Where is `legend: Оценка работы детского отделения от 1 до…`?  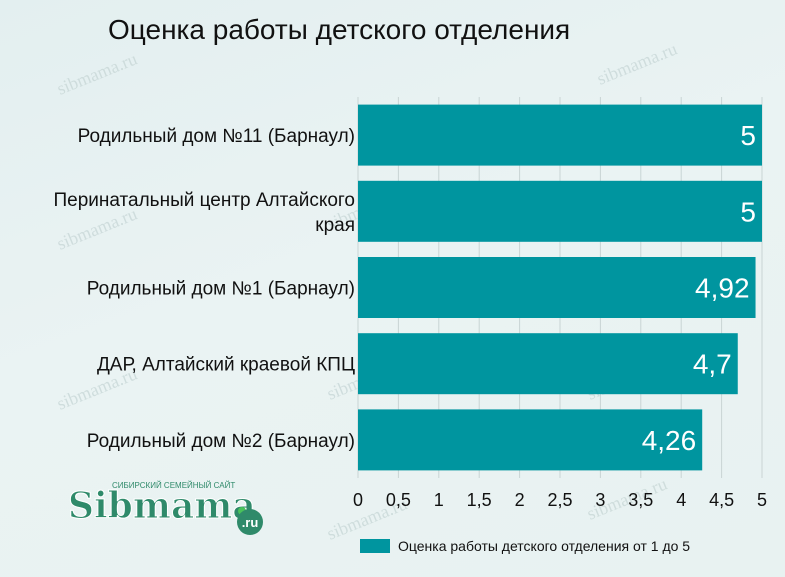
legend: Оценка работы детского отделения от 1 до… is located at coordinates (525, 546).